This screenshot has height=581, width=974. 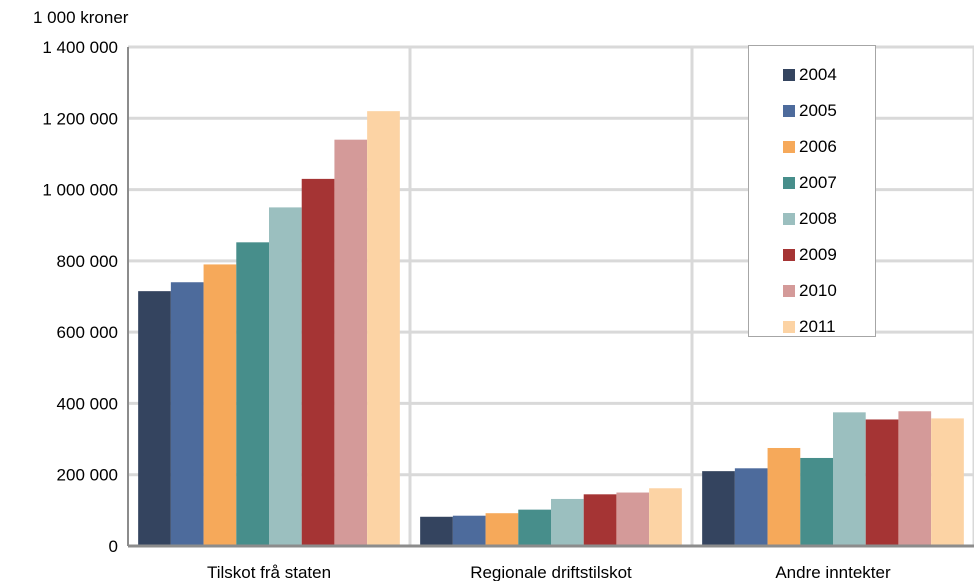 I want to click on legend-item-2011: 2011, so click(x=812, y=327).